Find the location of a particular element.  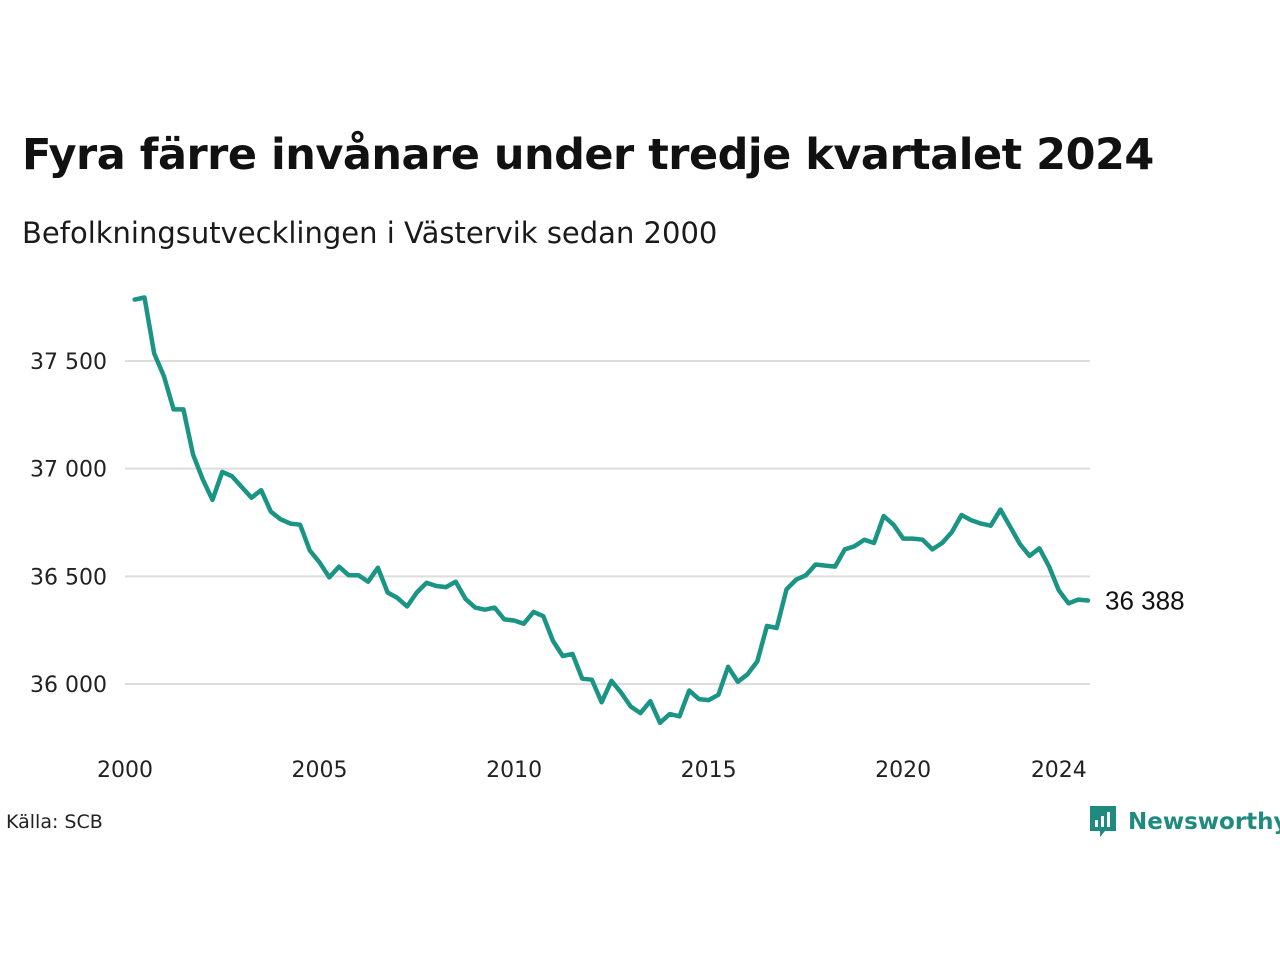

x-tick-label: 2015 is located at coordinates (709, 770).